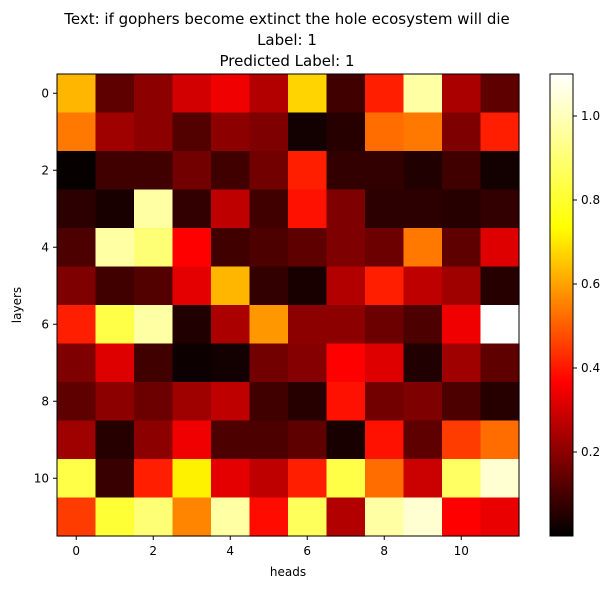 This screenshot has height=589, width=614. What do you see at coordinates (500, 94) in the screenshot?
I see `heatmap-cell-r0-c11` at bounding box center [500, 94].